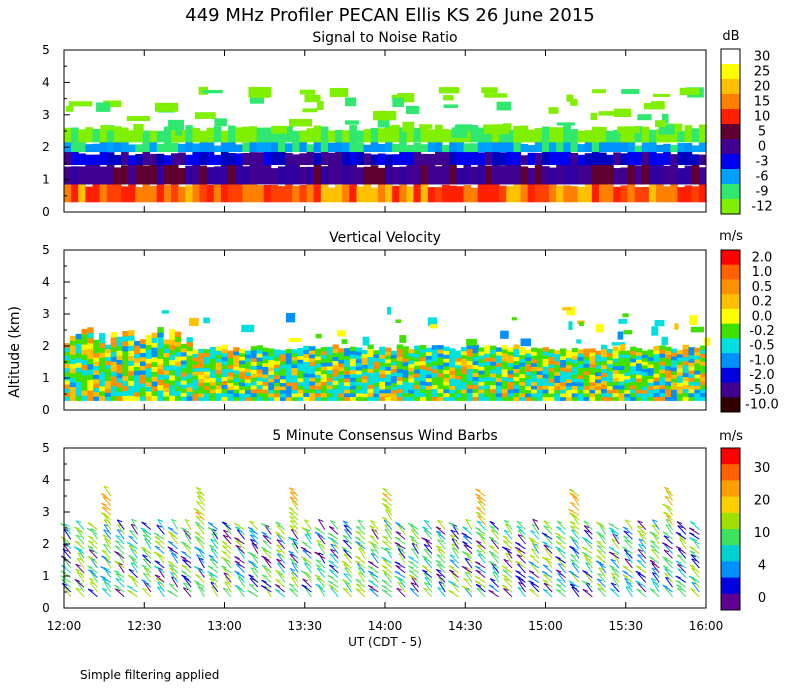 This screenshot has height=700, width=800. Describe the element at coordinates (762, 302) in the screenshot. I see `colorbar-label: 0.2` at that location.